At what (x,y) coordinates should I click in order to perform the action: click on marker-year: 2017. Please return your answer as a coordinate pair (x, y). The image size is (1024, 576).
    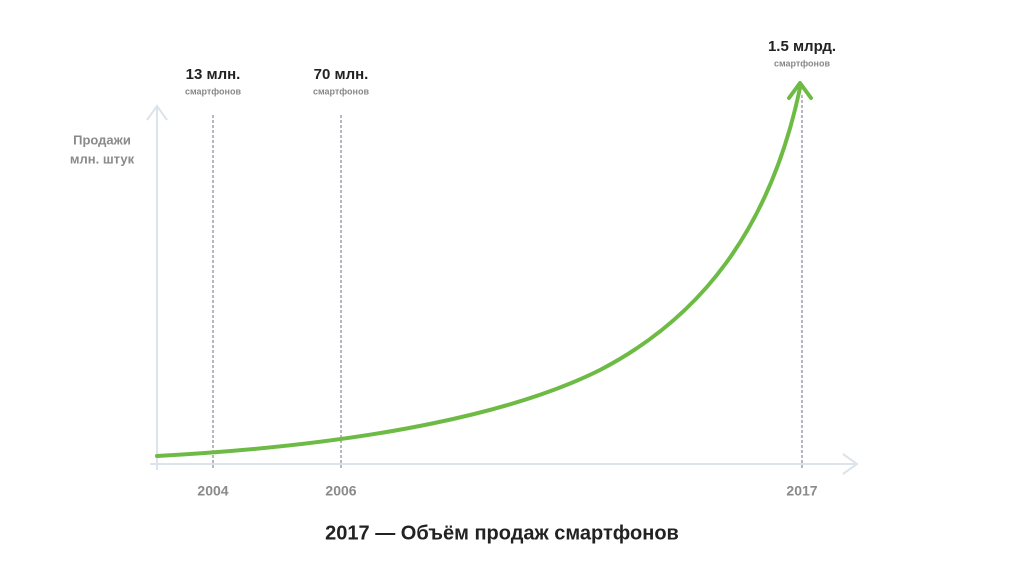
    Looking at the image, I should click on (801, 491).